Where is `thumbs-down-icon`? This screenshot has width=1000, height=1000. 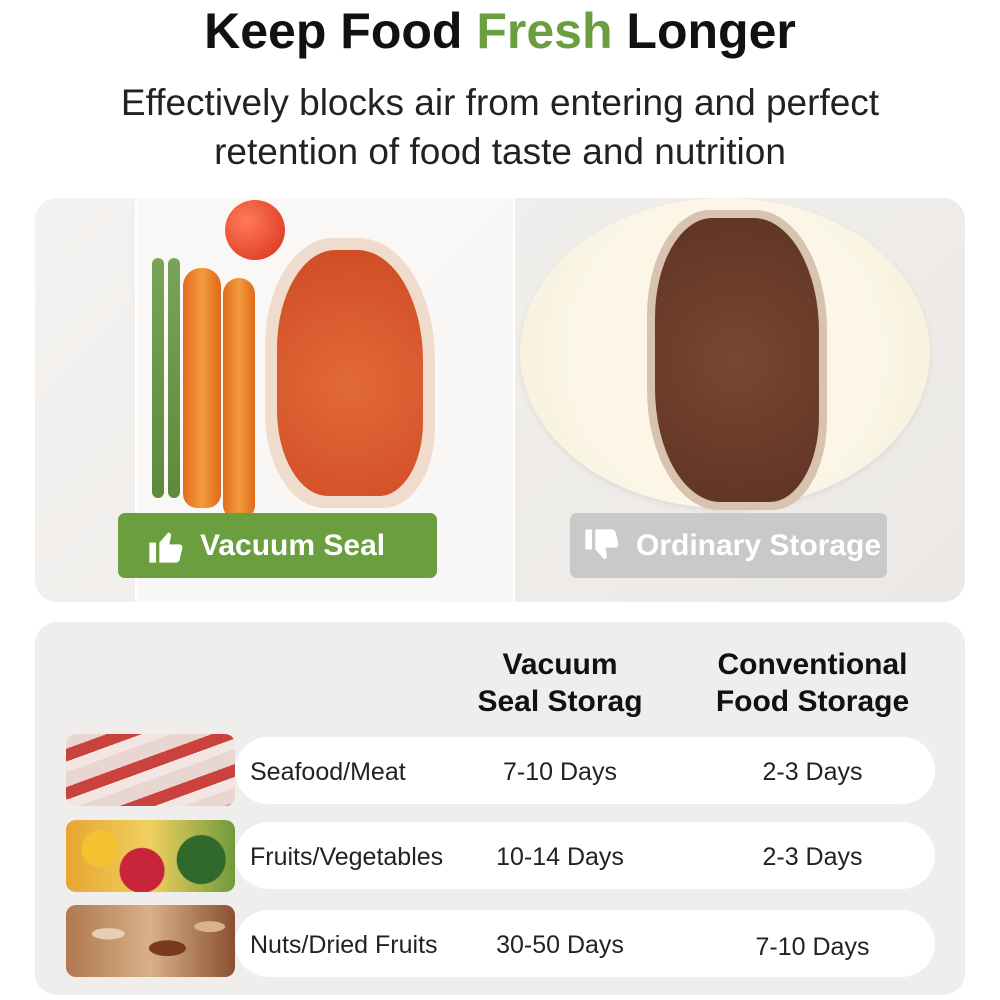 thumbs-down-icon is located at coordinates (602, 543).